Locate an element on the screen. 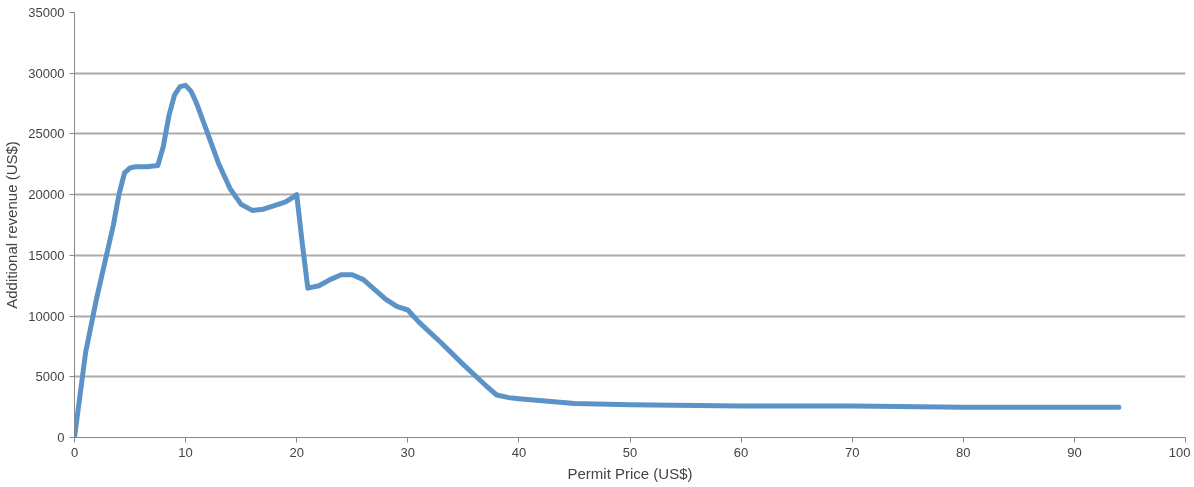 The width and height of the screenshot is (1194, 487). y-tick-label: 20000 is located at coordinates (46, 195).